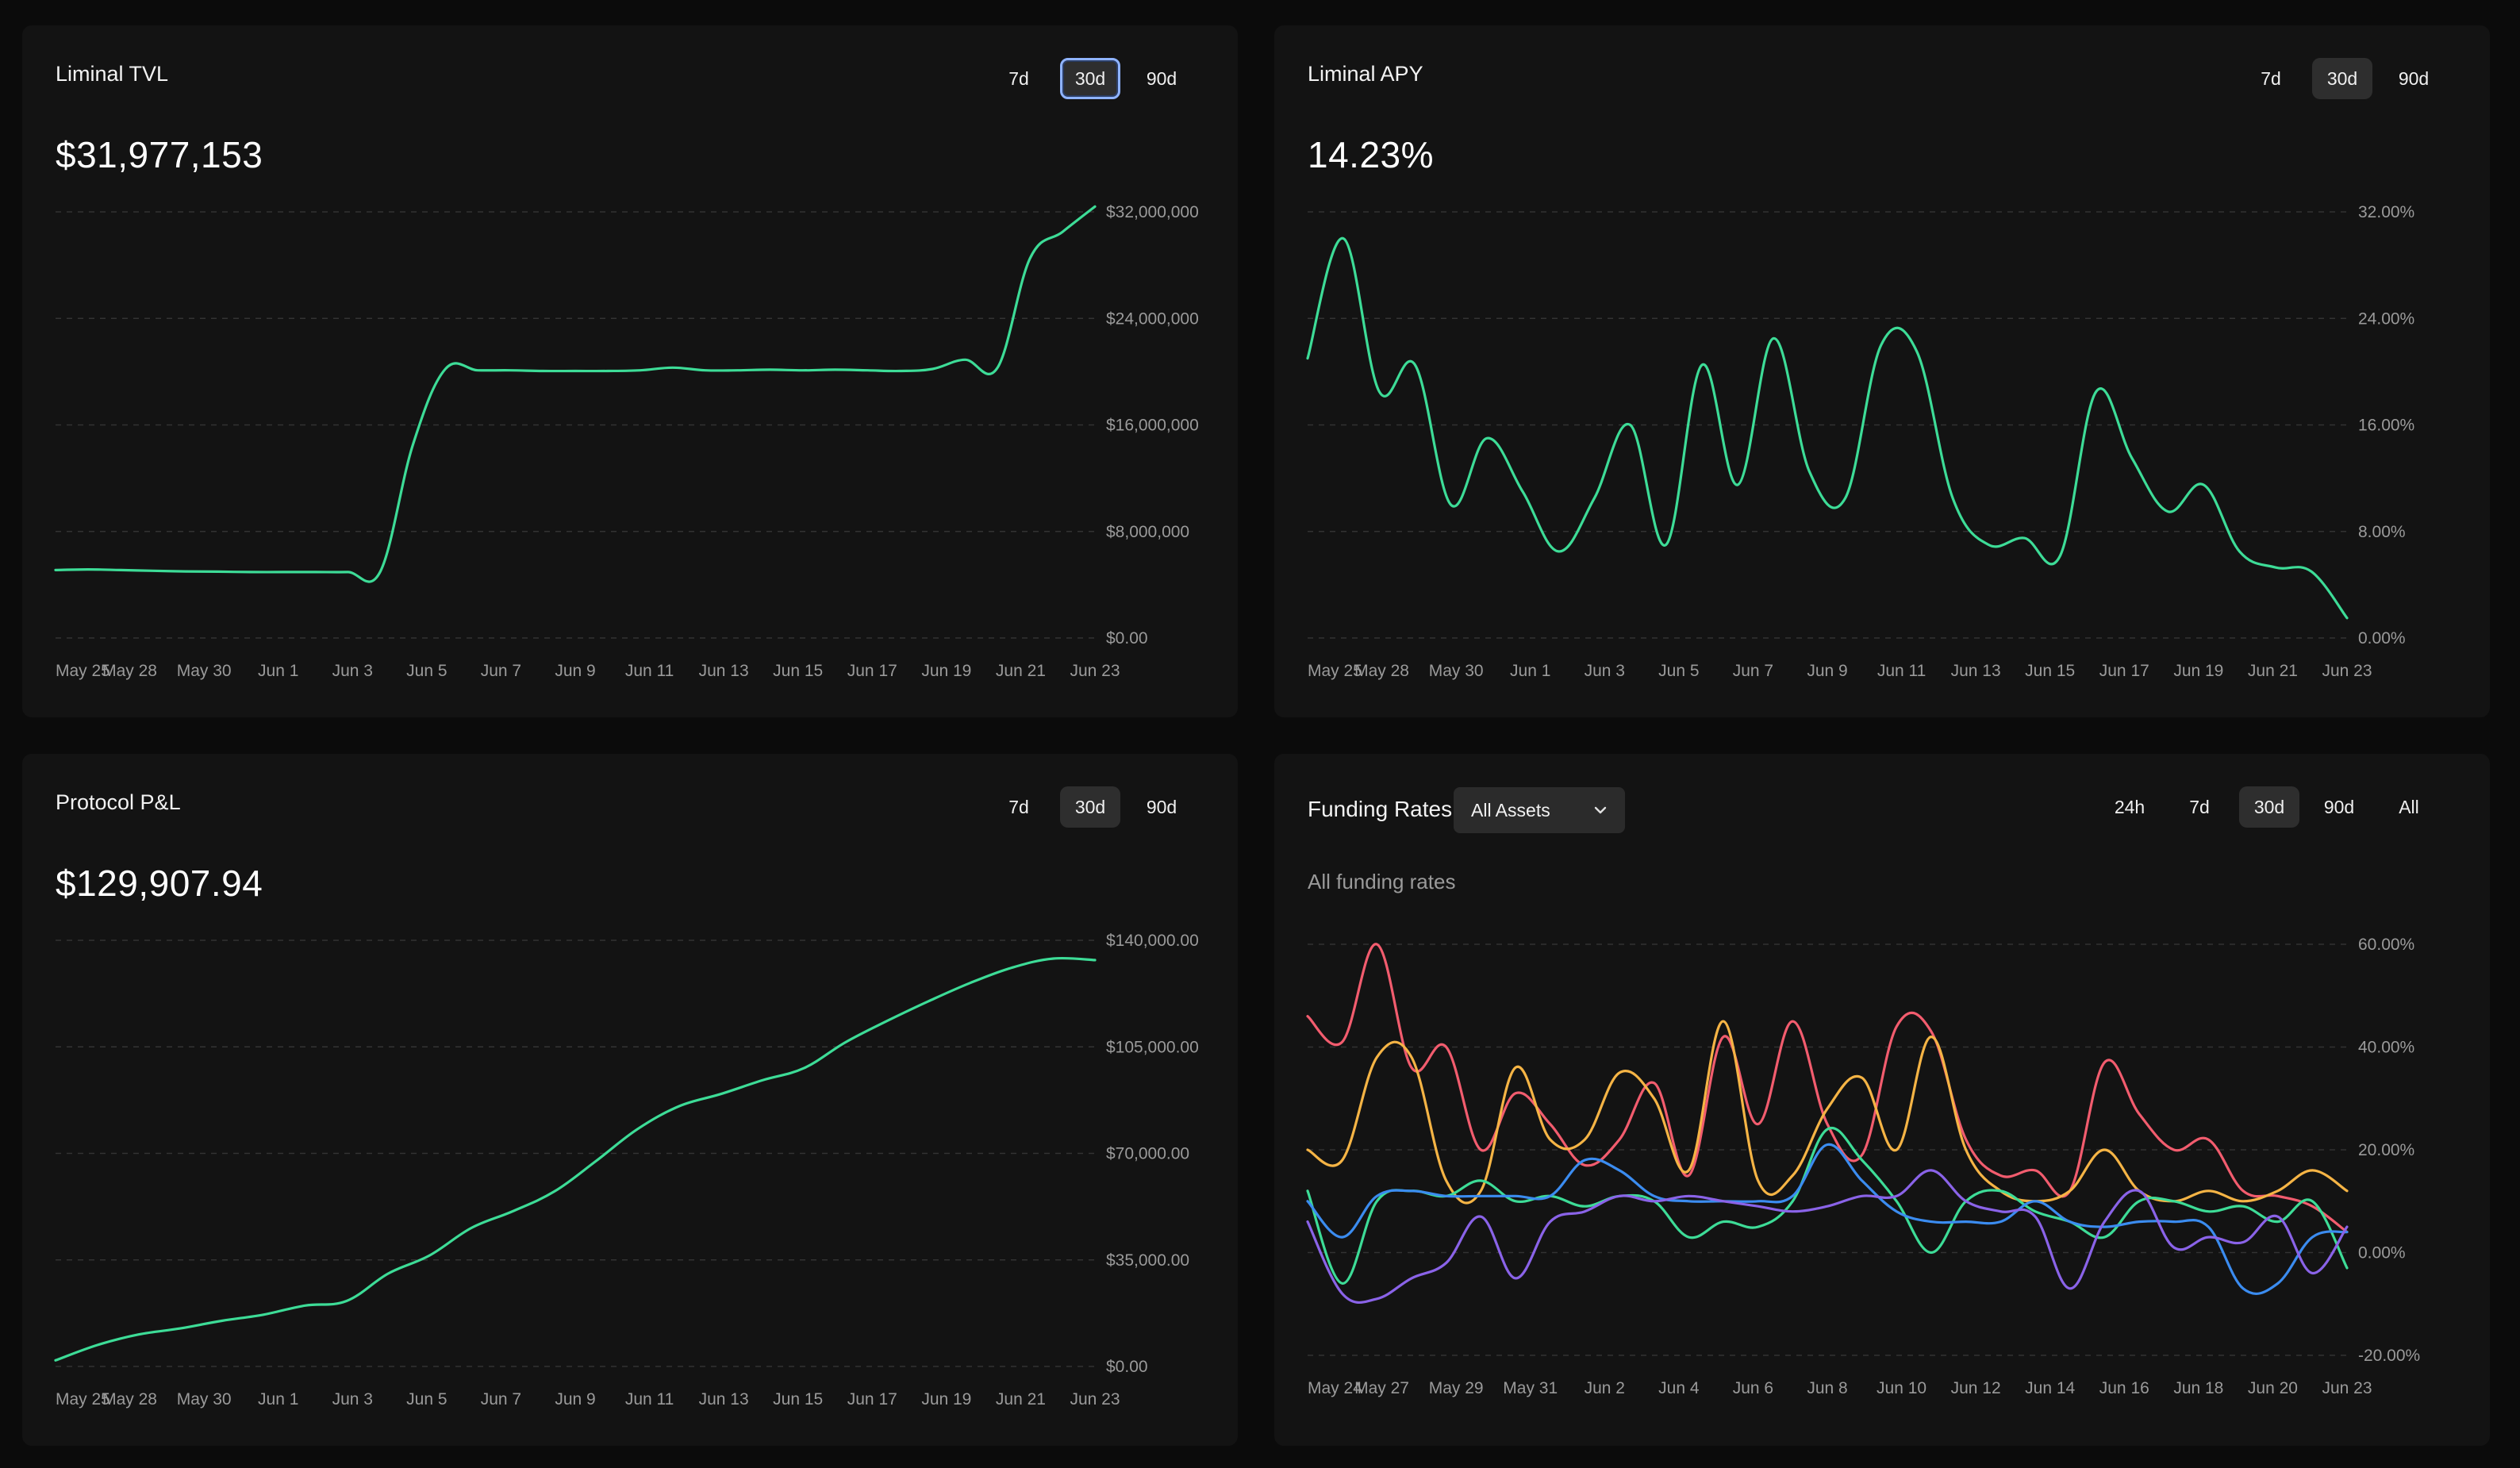  What do you see at coordinates (1510, 809) in the screenshot?
I see `asset-select-value: All Assets` at bounding box center [1510, 809].